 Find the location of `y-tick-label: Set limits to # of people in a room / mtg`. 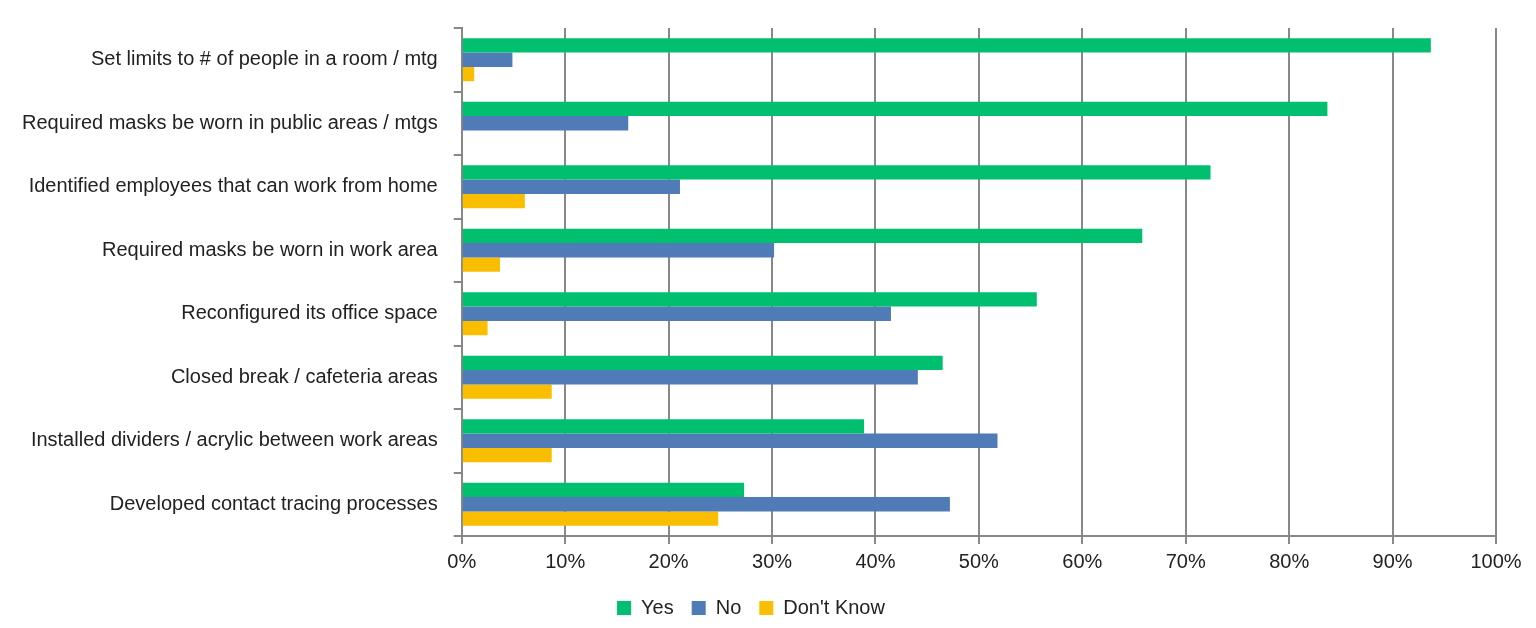

y-tick-label: Set limits to # of people in a room / mtg is located at coordinates (264, 58).